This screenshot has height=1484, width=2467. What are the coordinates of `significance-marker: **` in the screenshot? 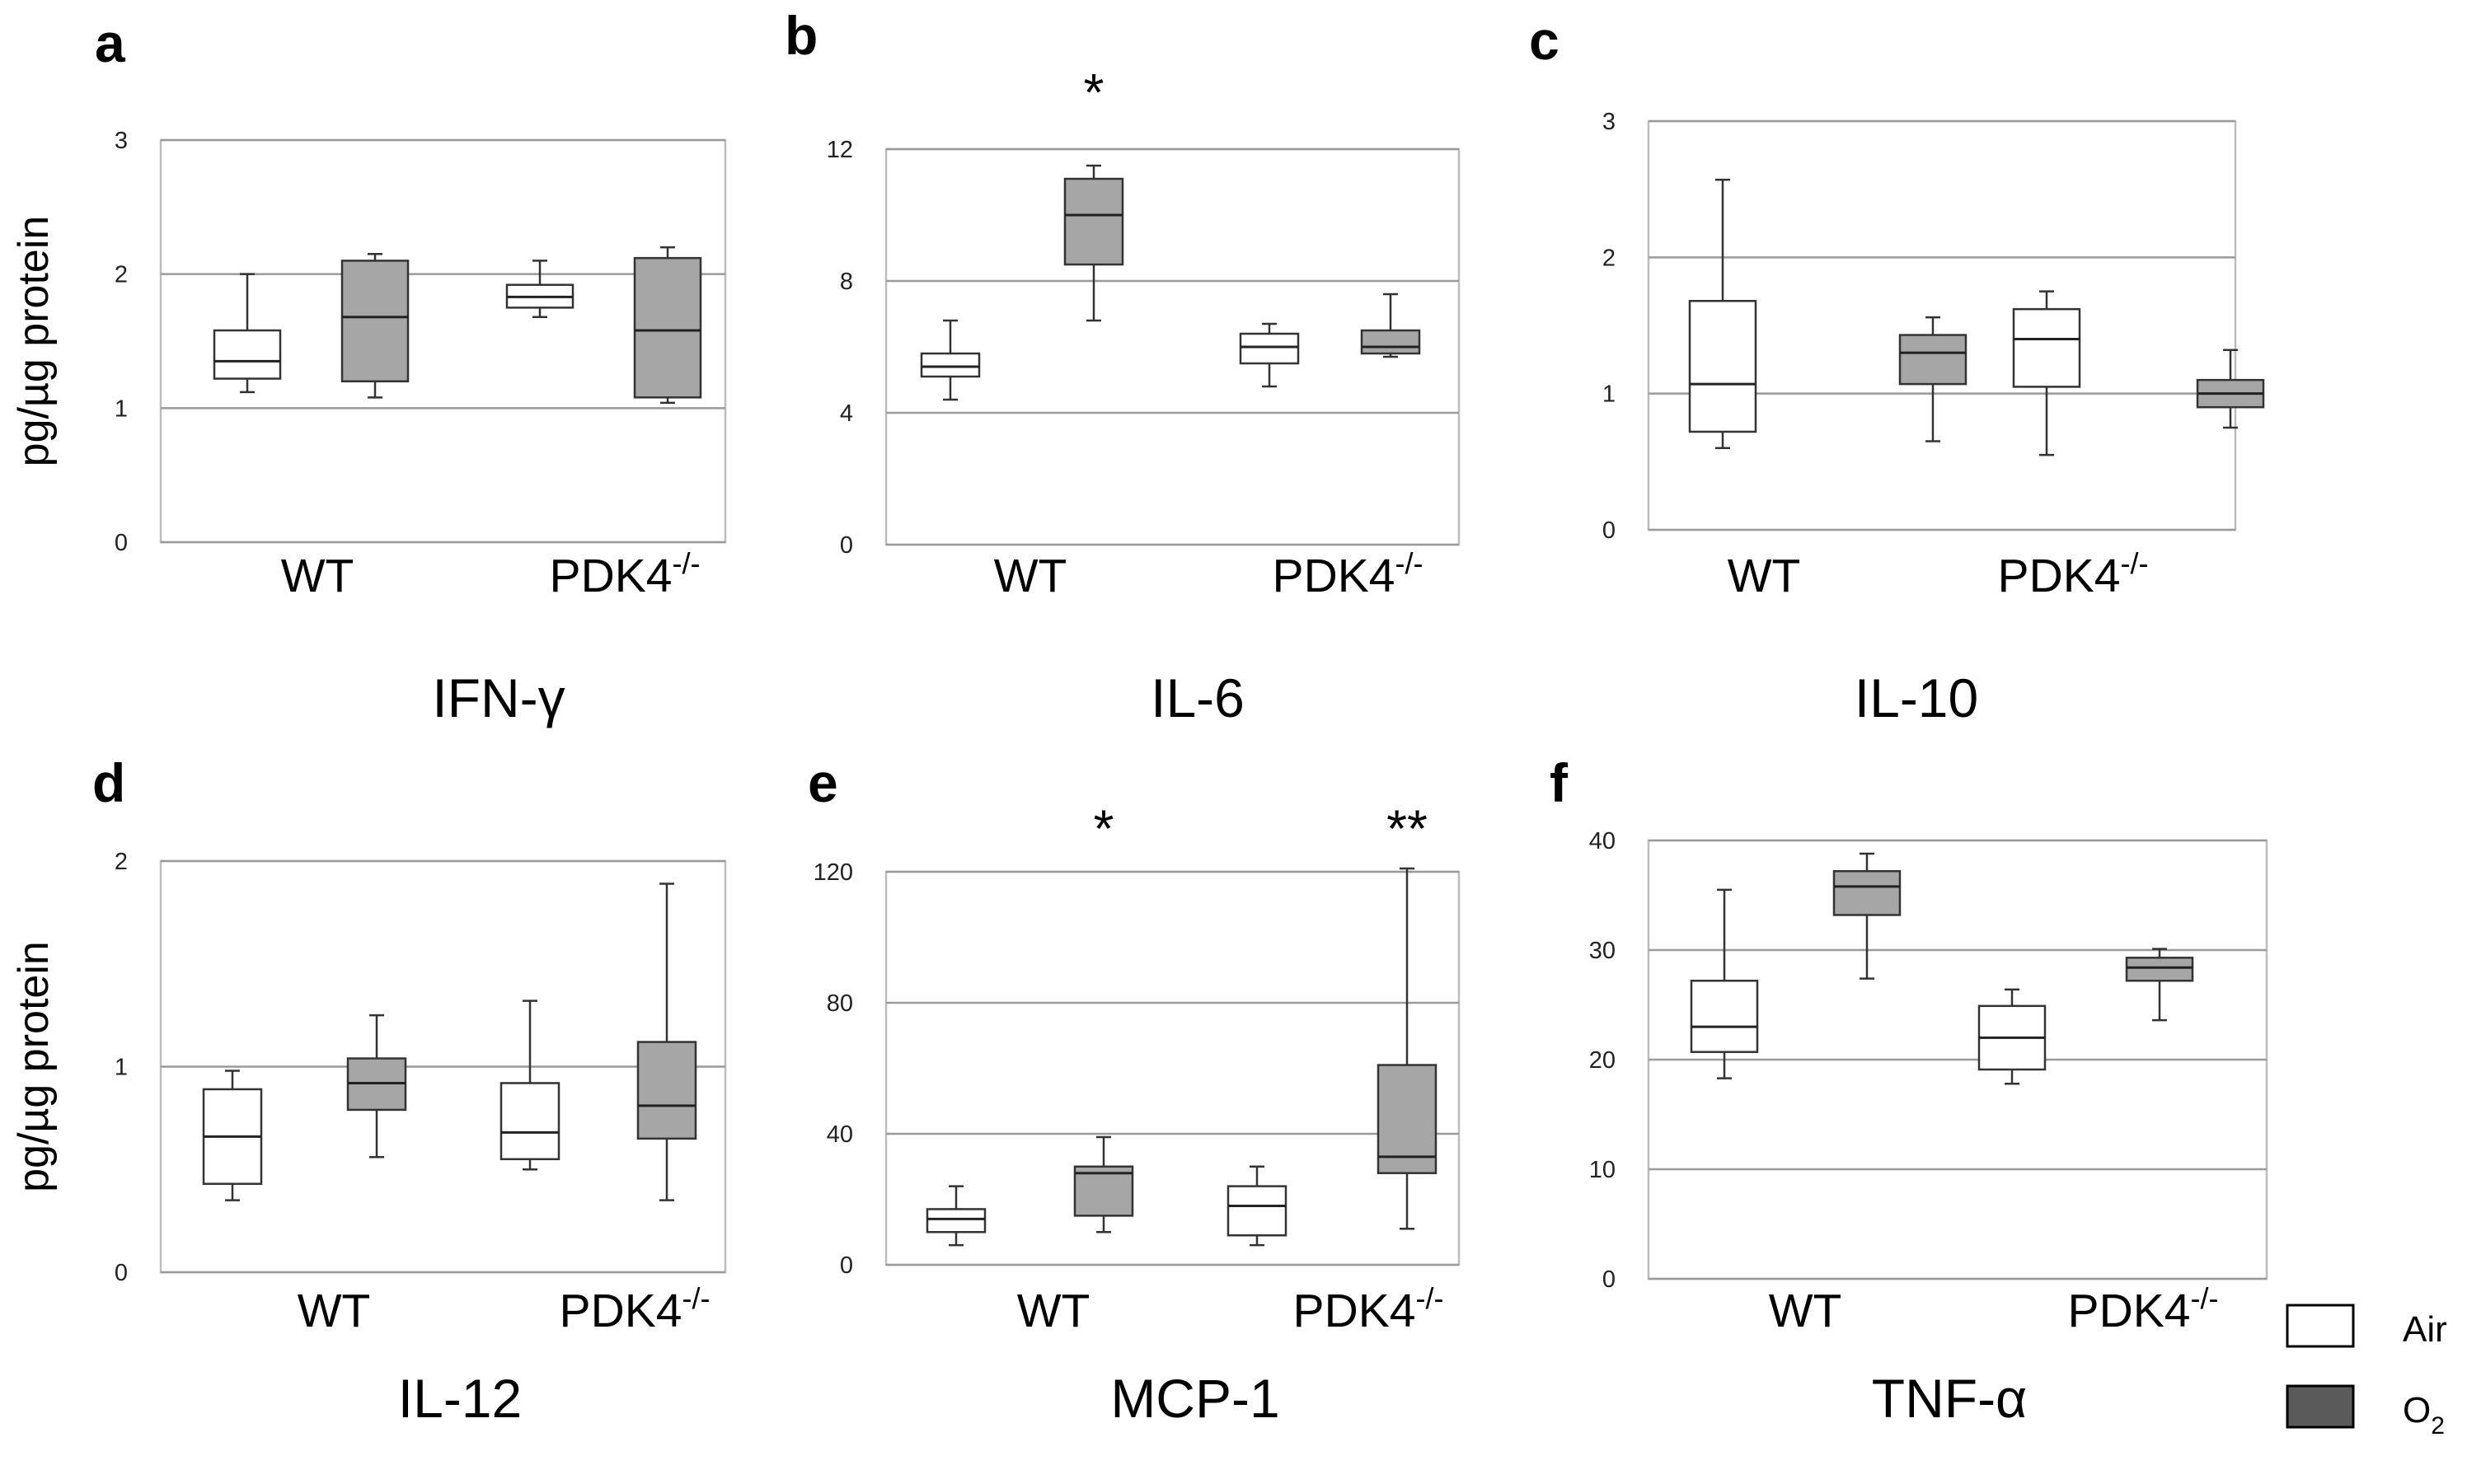 It's located at (1407, 828).